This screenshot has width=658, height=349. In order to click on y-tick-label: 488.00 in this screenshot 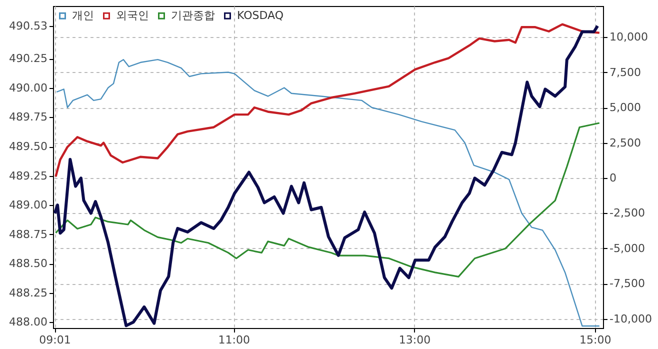, I will do `click(28, 322)`.